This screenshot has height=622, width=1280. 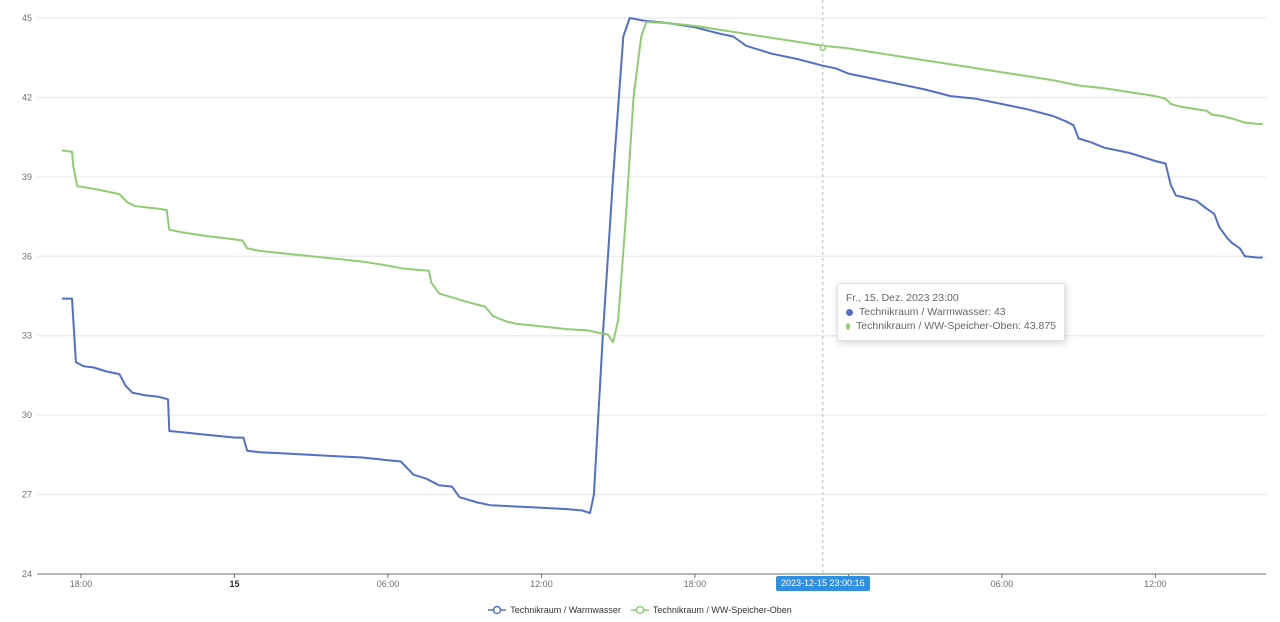 I want to click on y-tick-label: 39, so click(x=27, y=177).